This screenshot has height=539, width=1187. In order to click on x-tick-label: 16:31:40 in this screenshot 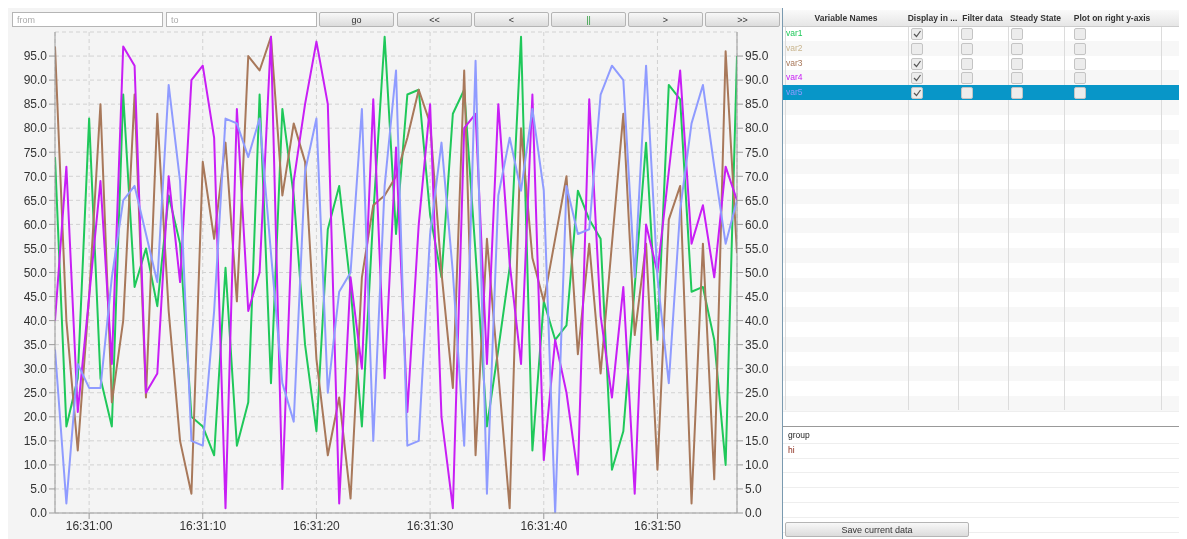, I will do `click(544, 525)`.